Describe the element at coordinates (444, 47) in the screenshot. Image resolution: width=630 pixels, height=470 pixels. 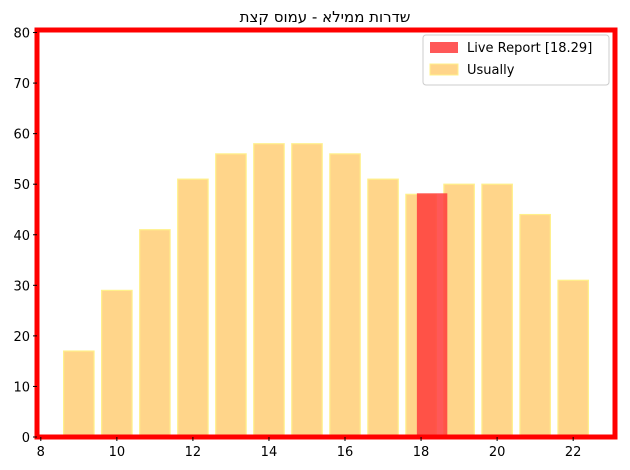
I see `legend-swatch-live-report` at that location.